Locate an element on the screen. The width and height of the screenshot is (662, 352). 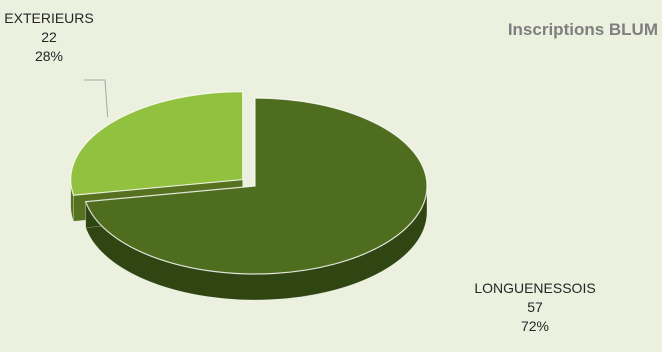
data-label-value: 22 is located at coordinates (49, 37).